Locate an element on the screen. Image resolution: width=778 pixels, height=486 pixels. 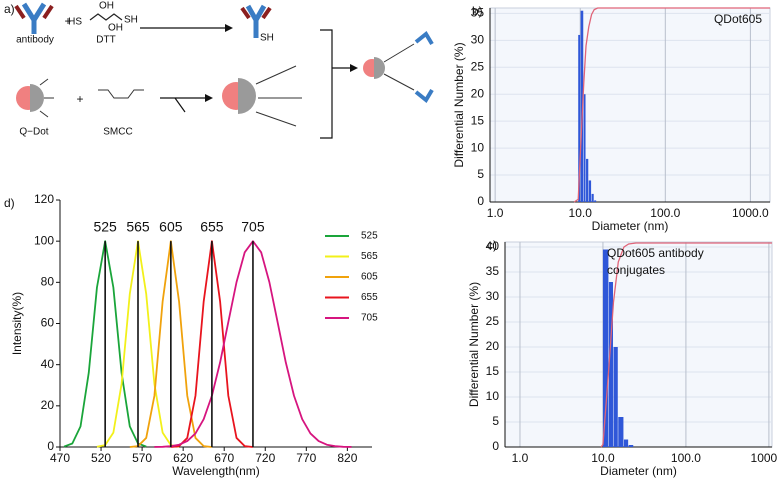
y-tick-label: 80 is located at coordinates (48, 282).